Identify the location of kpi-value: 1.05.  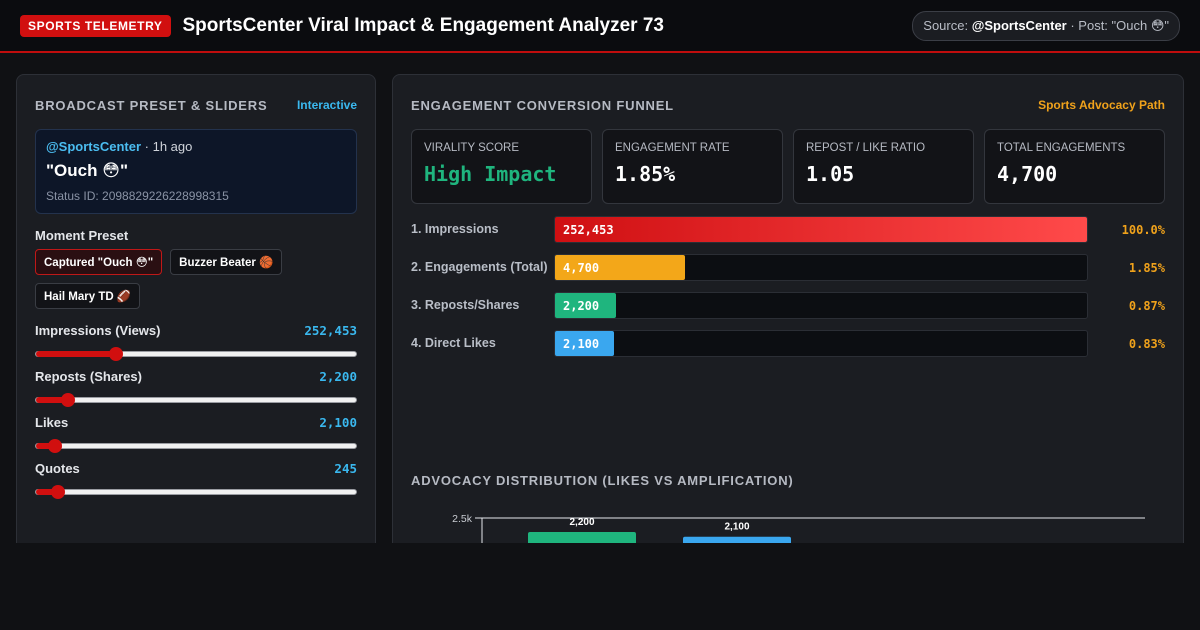
(830, 174).